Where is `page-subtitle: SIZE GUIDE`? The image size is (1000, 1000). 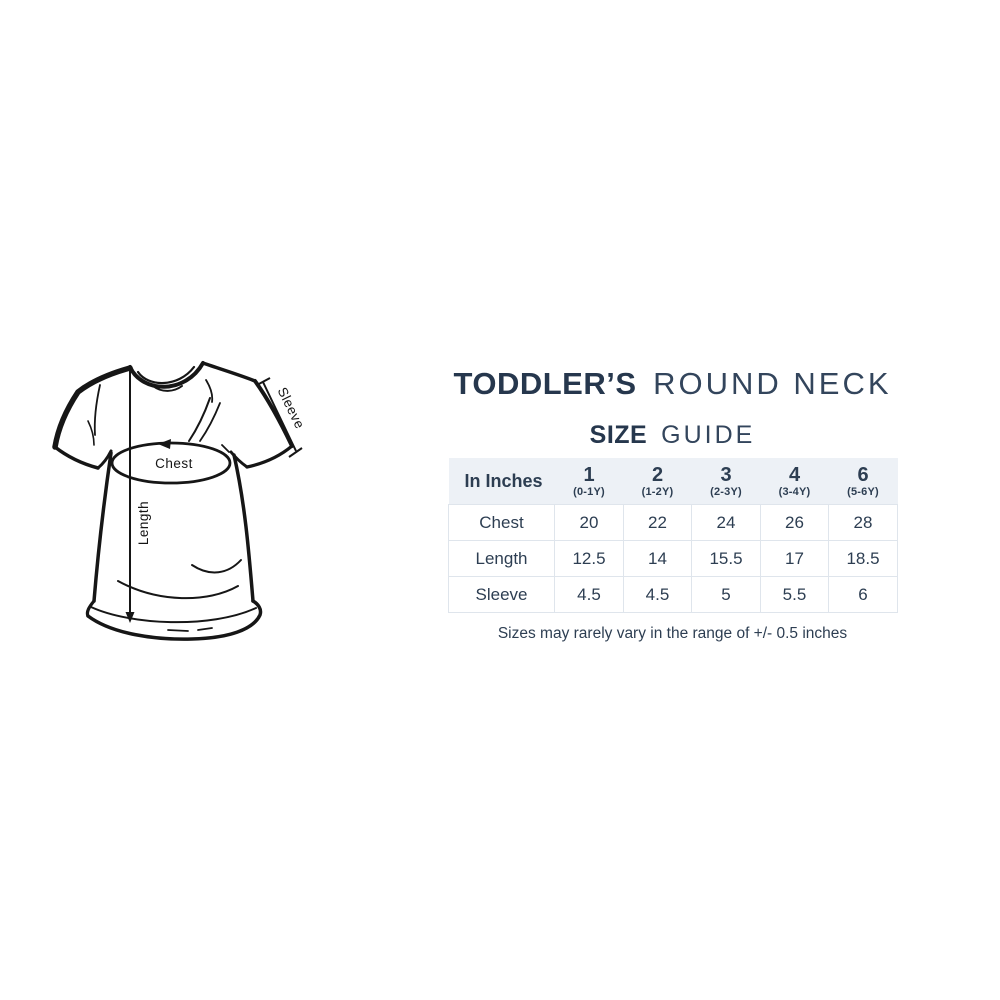
page-subtitle: SIZE GUIDE is located at coordinates (672, 435).